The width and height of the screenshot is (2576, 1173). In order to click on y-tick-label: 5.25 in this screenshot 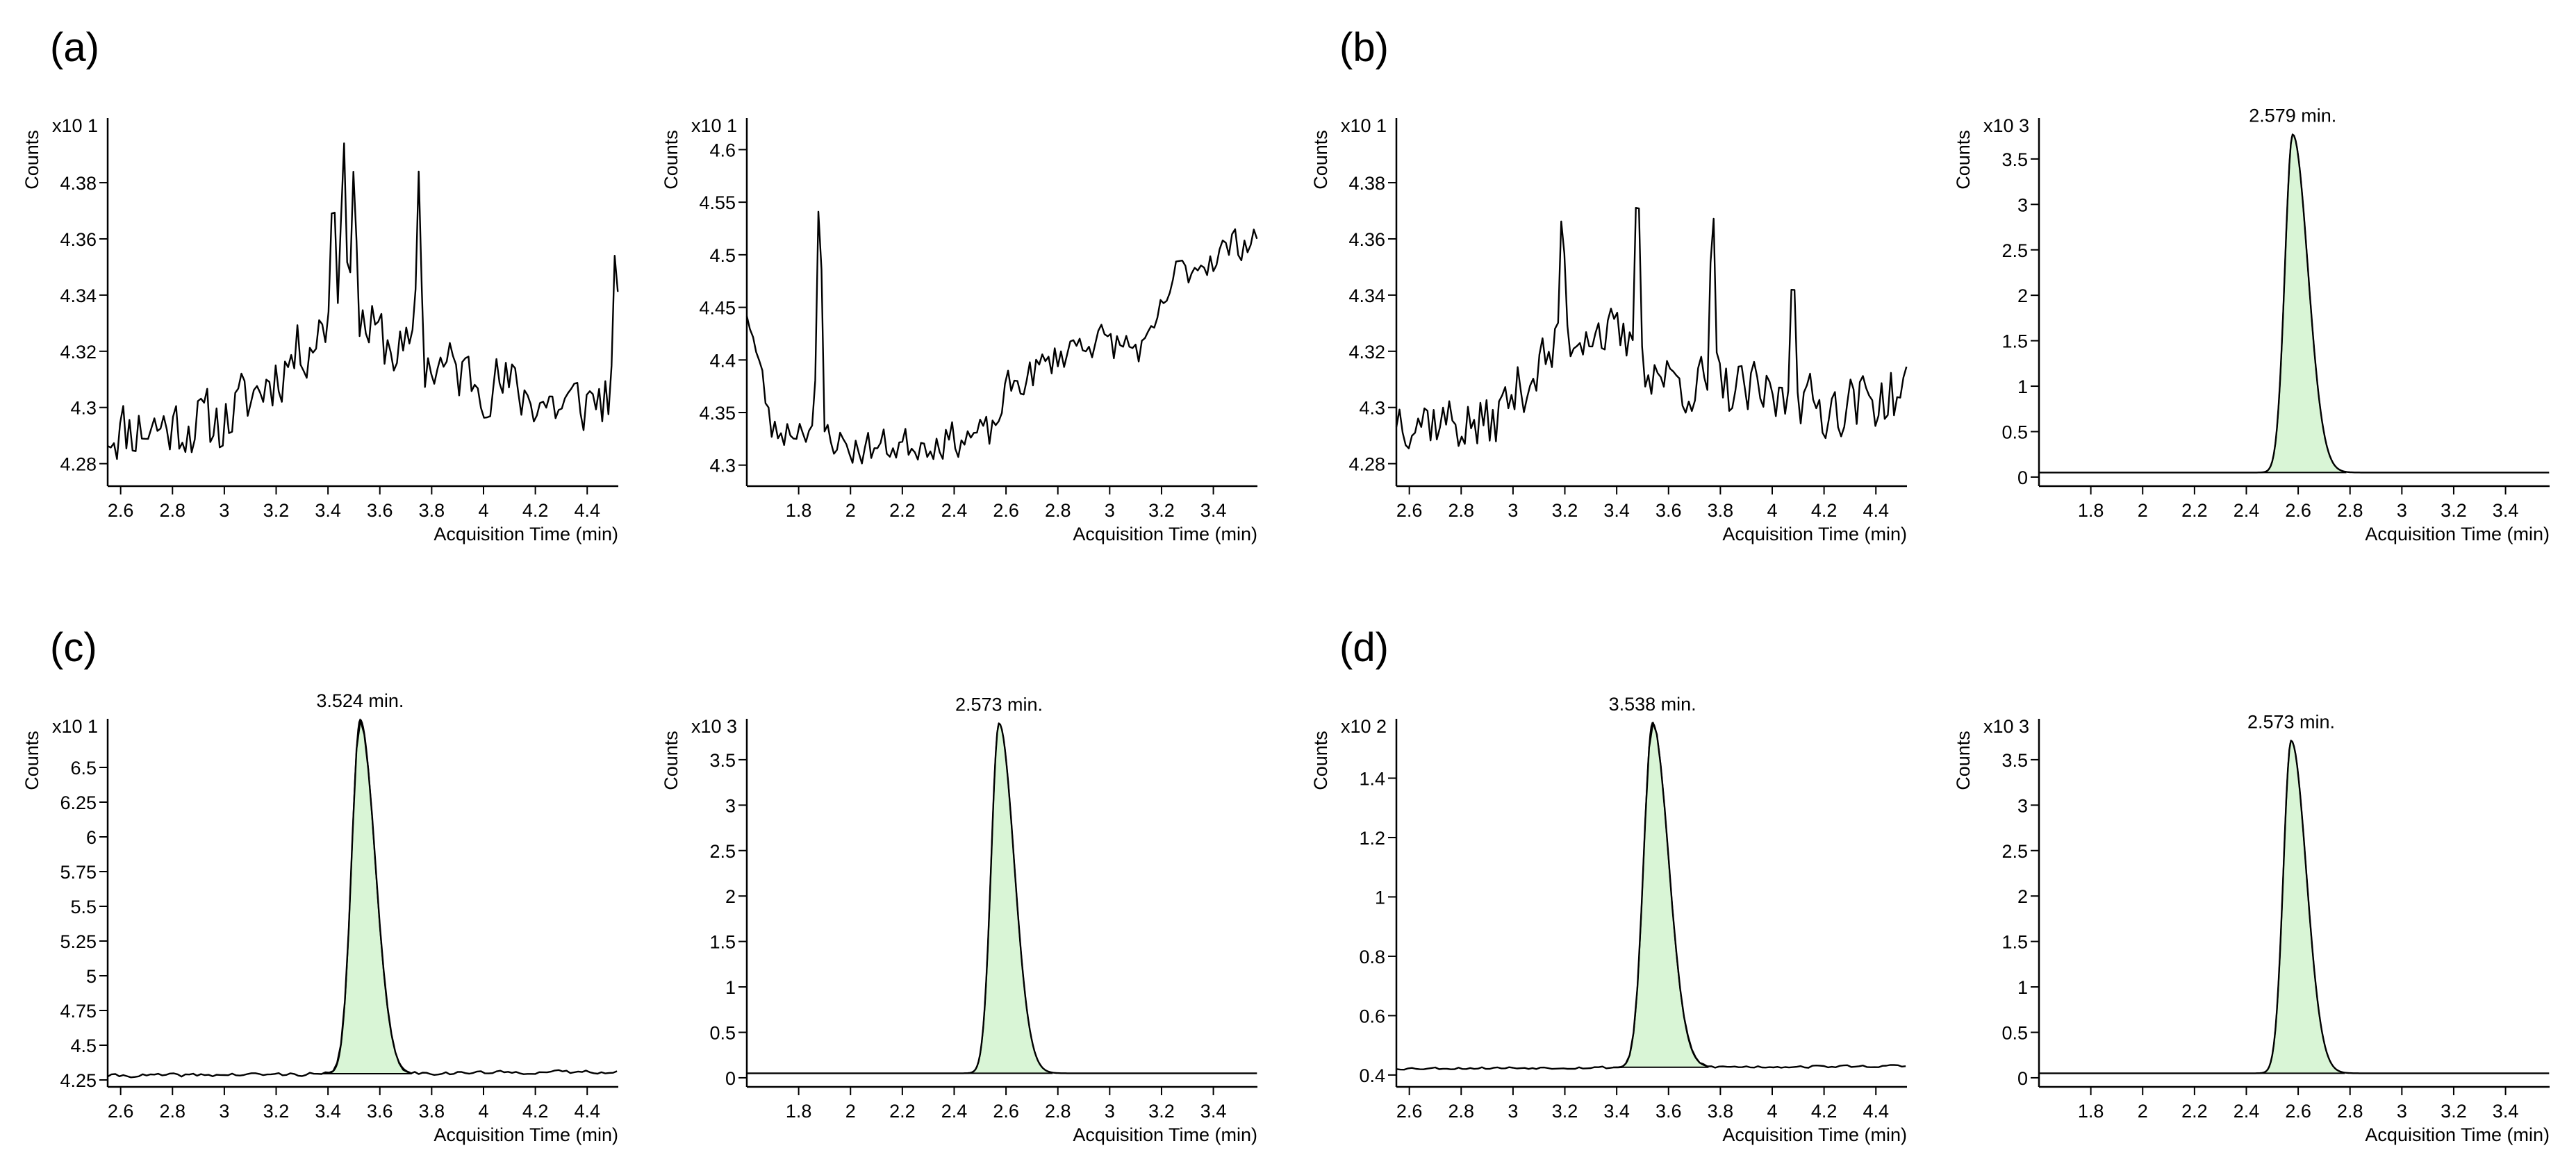, I will do `click(79, 941)`.